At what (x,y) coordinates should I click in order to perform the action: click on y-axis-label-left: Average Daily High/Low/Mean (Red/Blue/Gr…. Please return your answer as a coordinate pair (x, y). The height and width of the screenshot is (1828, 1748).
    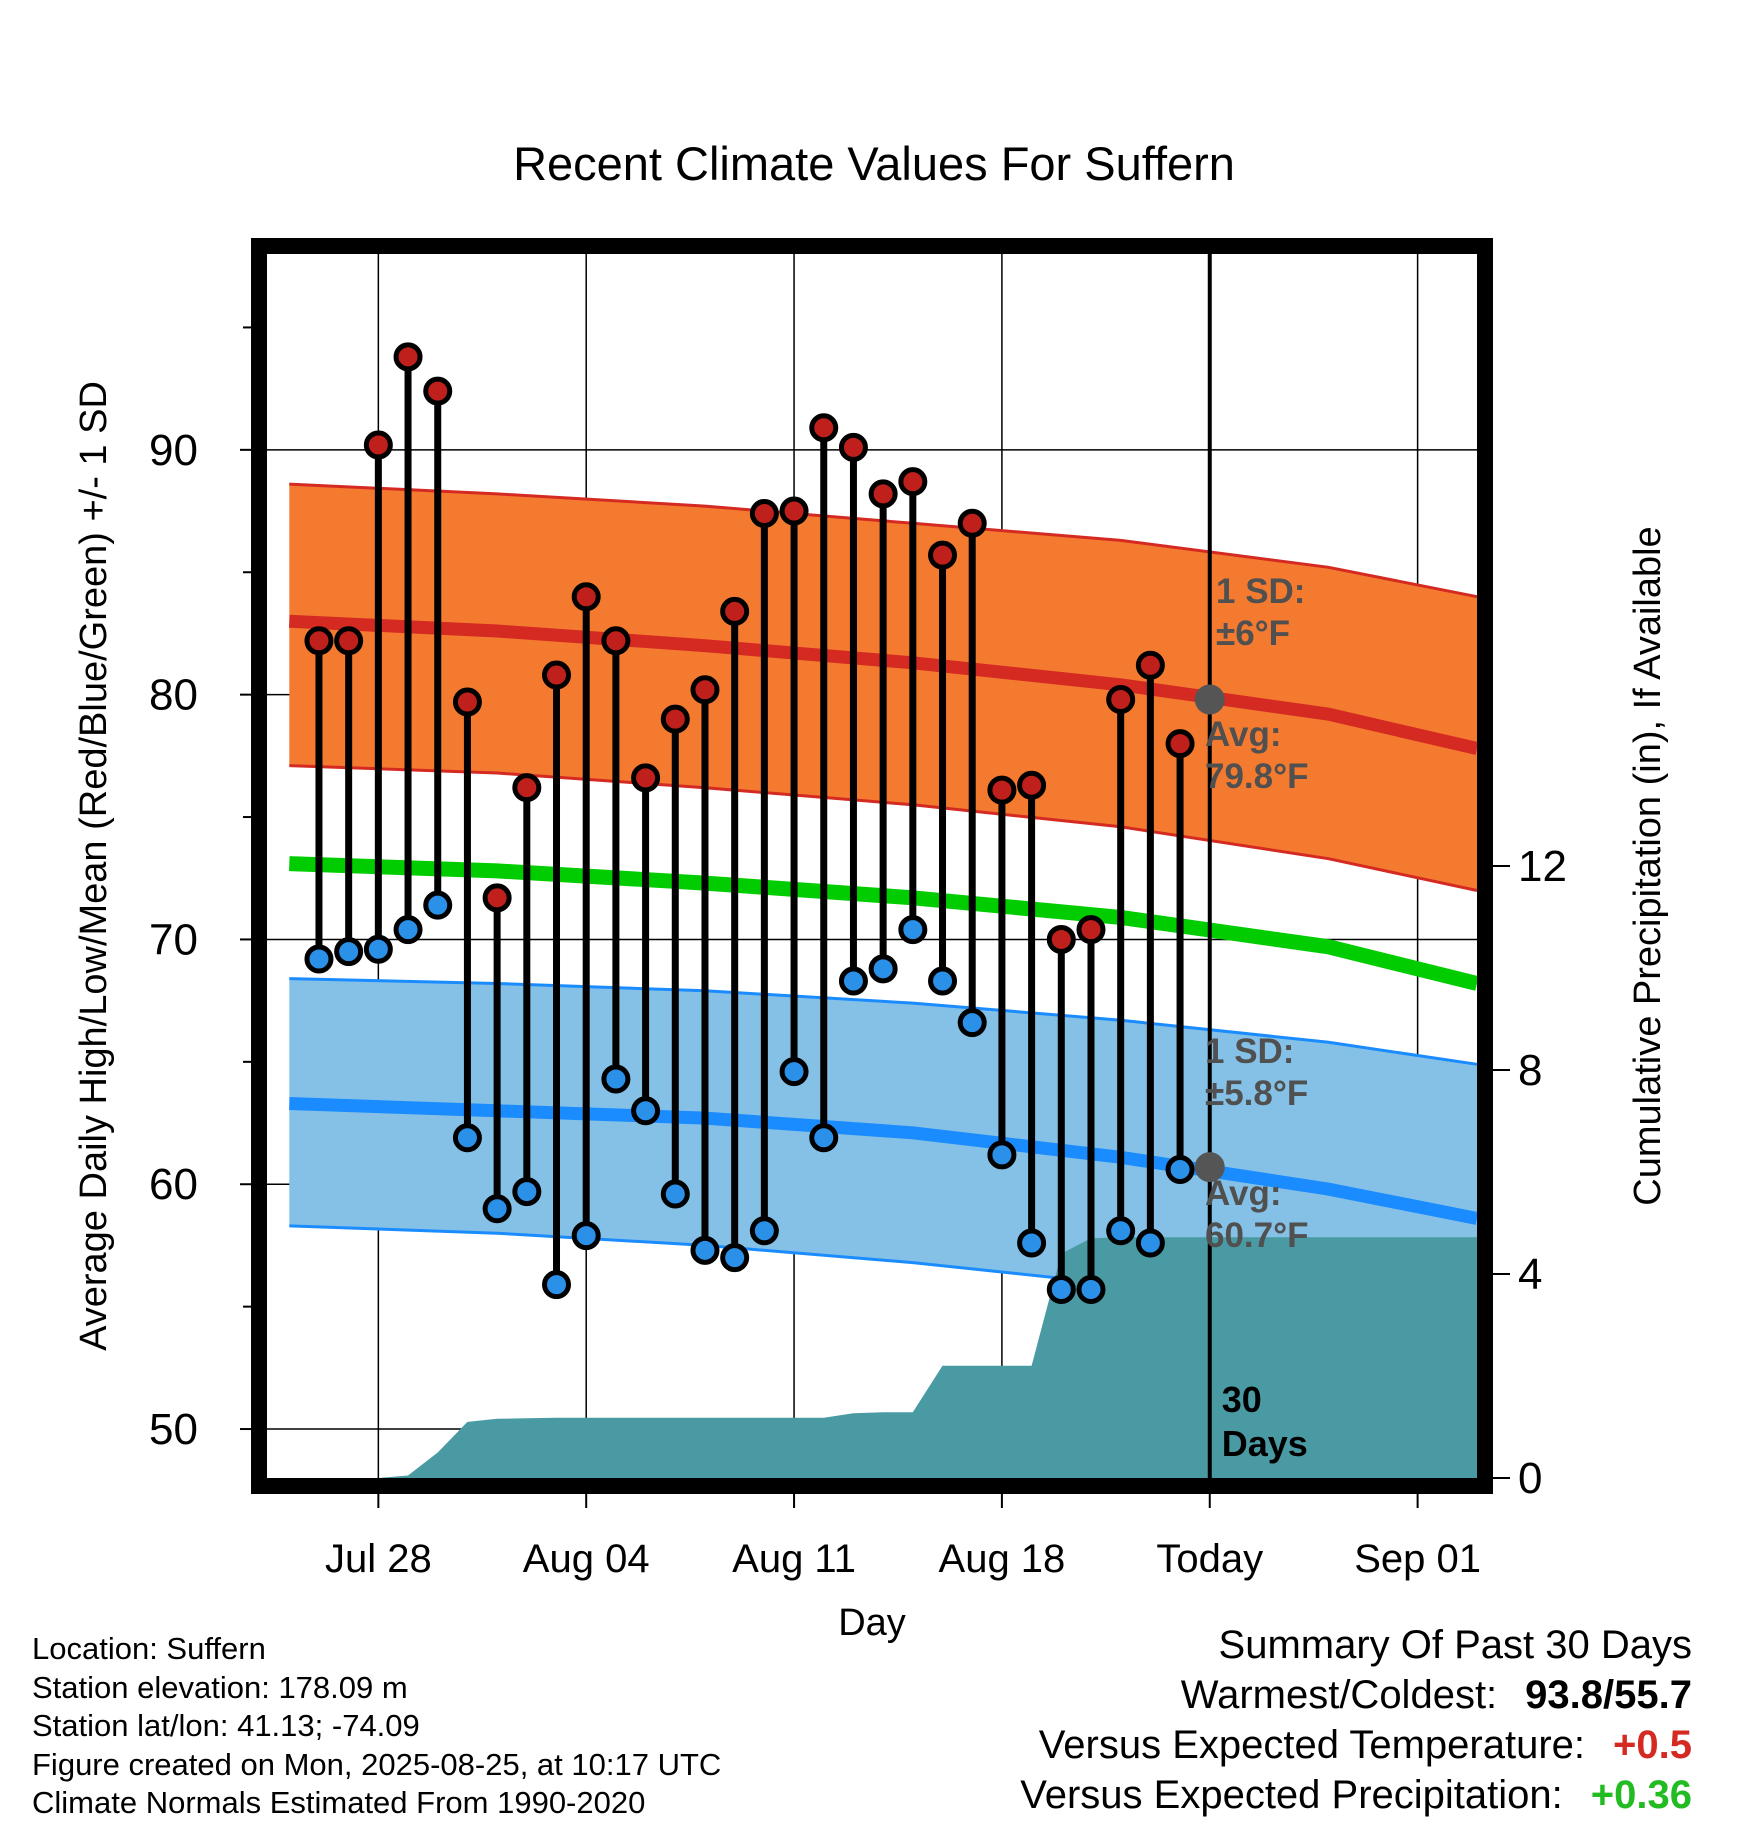
    Looking at the image, I should click on (94, 866).